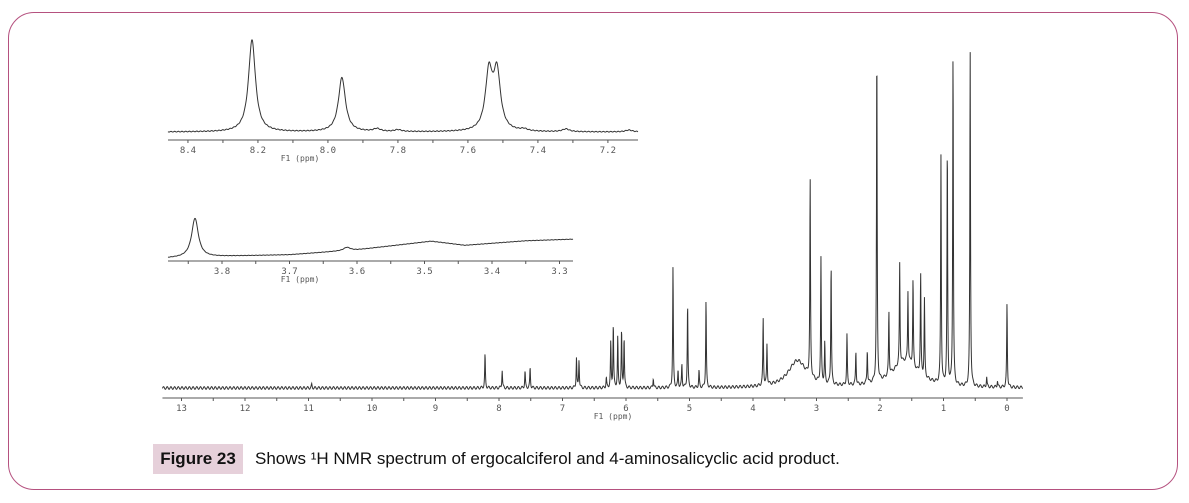 The height and width of the screenshot is (503, 1189). Describe the element at coordinates (289, 272) in the screenshot. I see `x-tick-label: 3.7` at that location.